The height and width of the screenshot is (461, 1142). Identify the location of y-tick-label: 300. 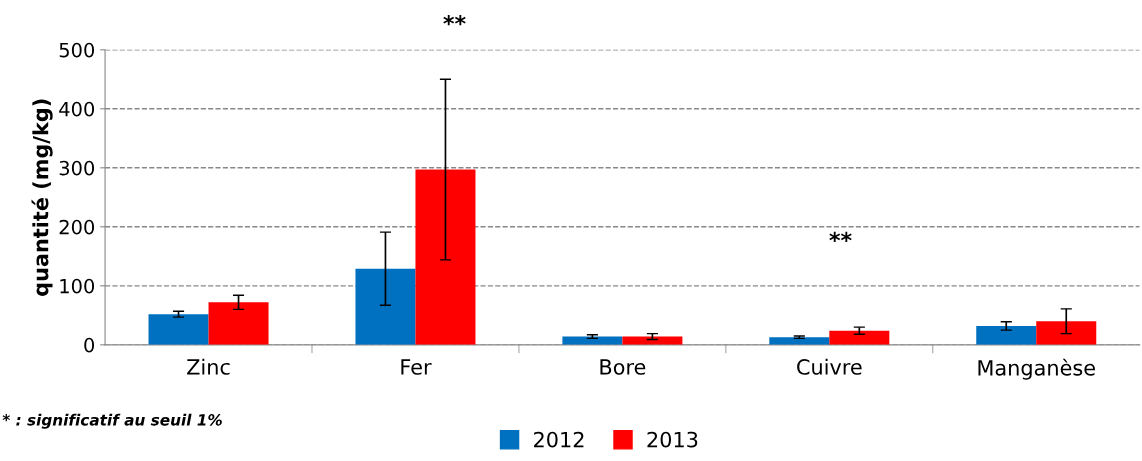
(77, 168).